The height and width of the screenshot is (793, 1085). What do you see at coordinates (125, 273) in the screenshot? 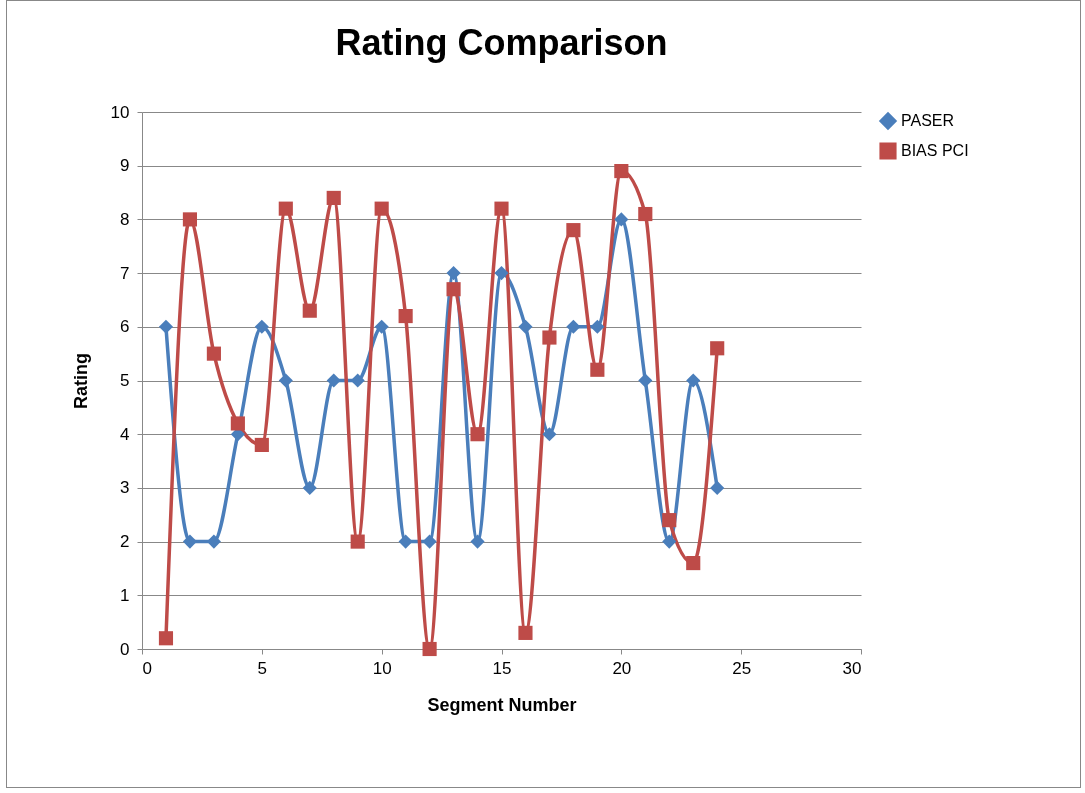
I see `y-tick-label: 7` at bounding box center [125, 273].